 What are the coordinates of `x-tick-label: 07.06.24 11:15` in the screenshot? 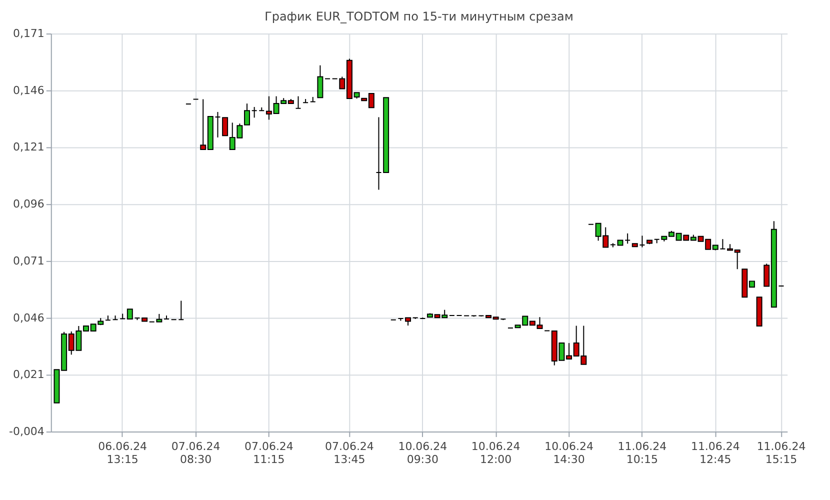 It's located at (269, 453).